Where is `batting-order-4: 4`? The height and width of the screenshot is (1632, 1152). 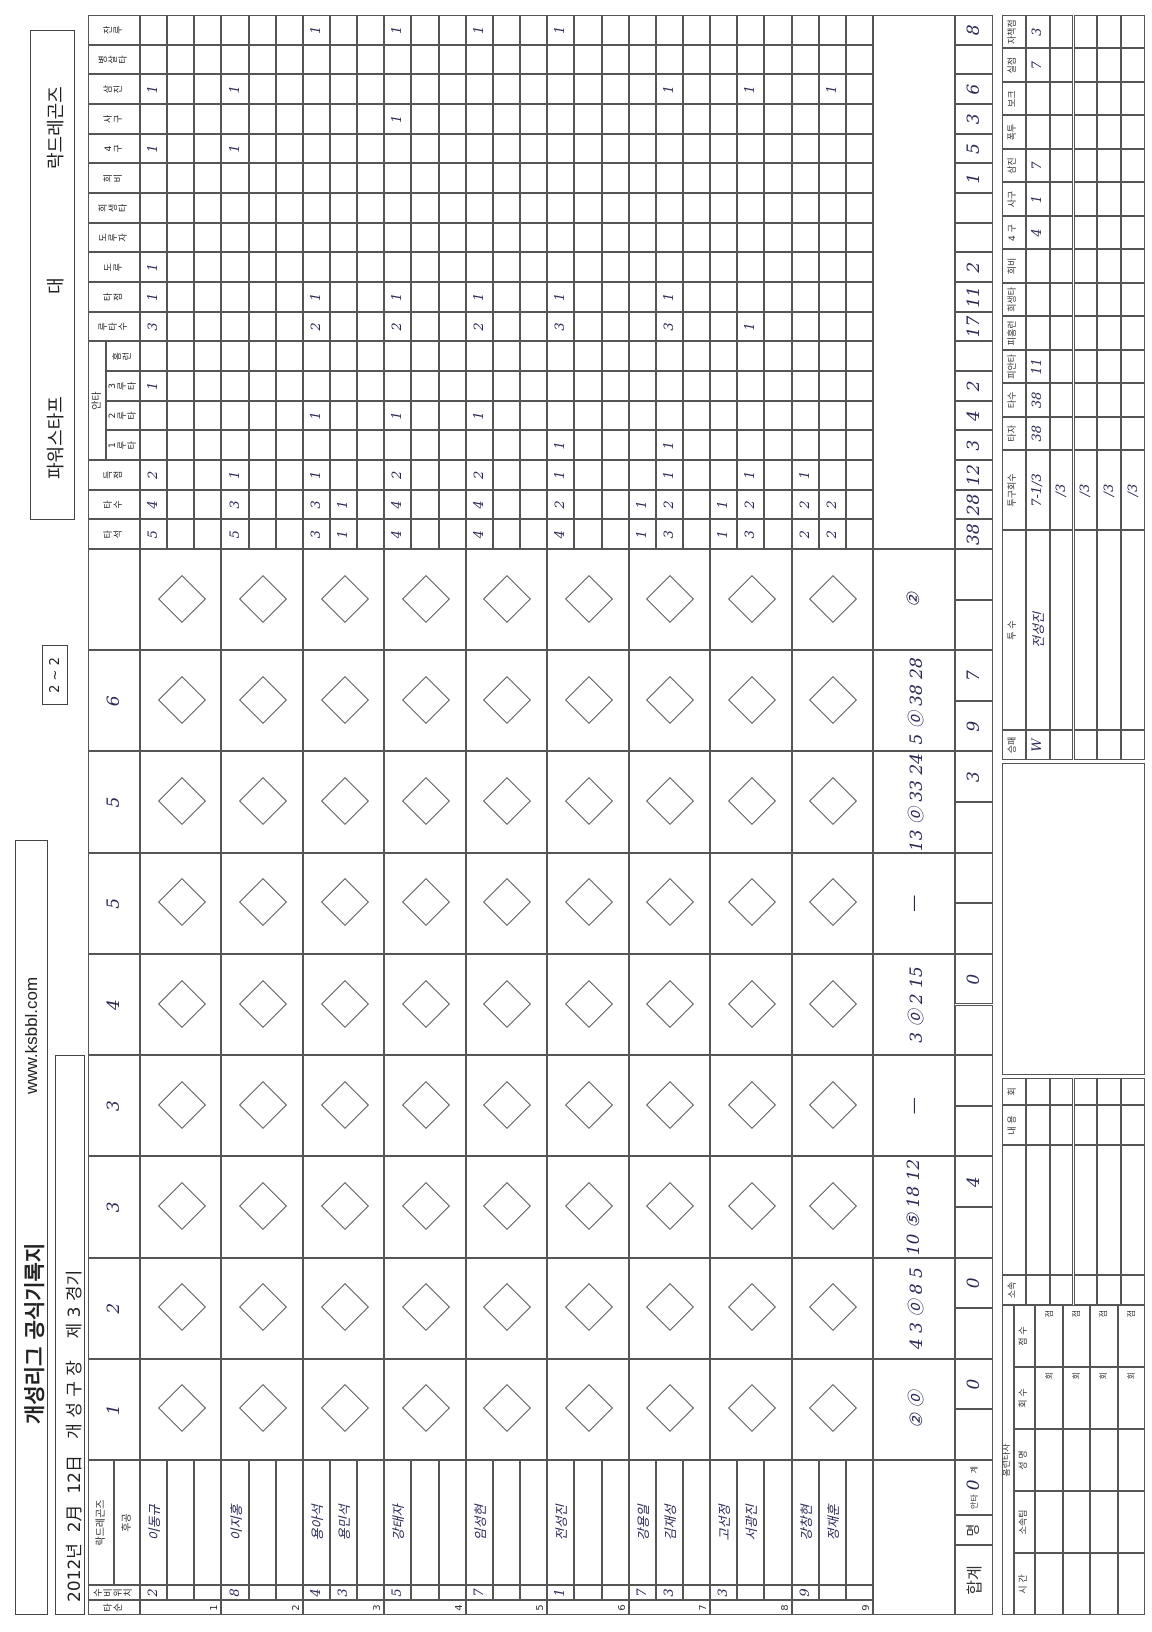
batting-order-4: 4 is located at coordinates (425, 1607).